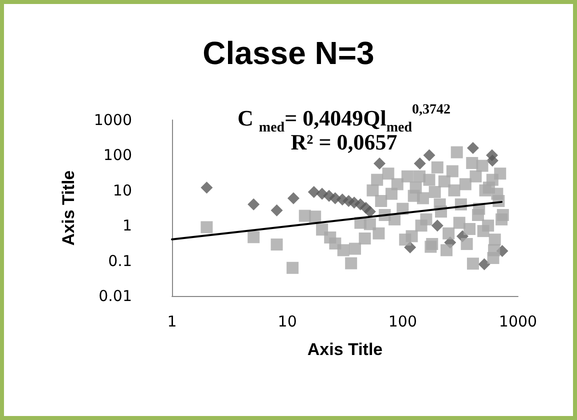 This screenshot has width=577, height=420. Describe the element at coordinates (127, 225) in the screenshot. I see `y-tick-label: 1` at that location.